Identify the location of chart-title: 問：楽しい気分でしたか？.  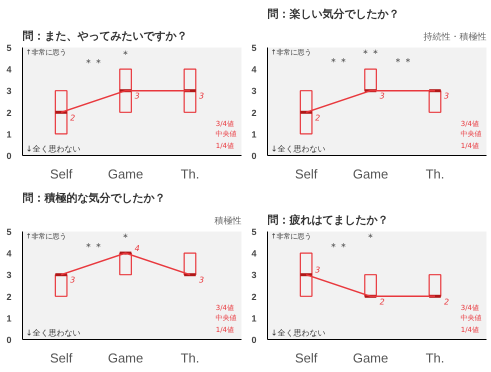
(334, 14).